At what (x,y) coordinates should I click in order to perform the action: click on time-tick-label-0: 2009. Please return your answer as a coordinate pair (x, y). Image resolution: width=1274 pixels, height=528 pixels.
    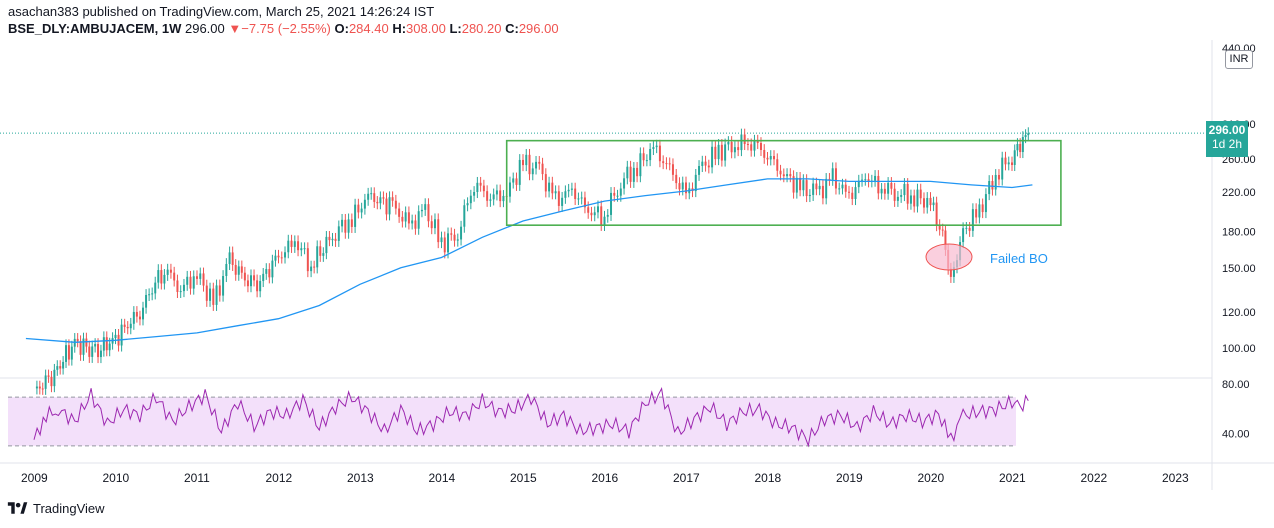
    Looking at the image, I should click on (34, 478).